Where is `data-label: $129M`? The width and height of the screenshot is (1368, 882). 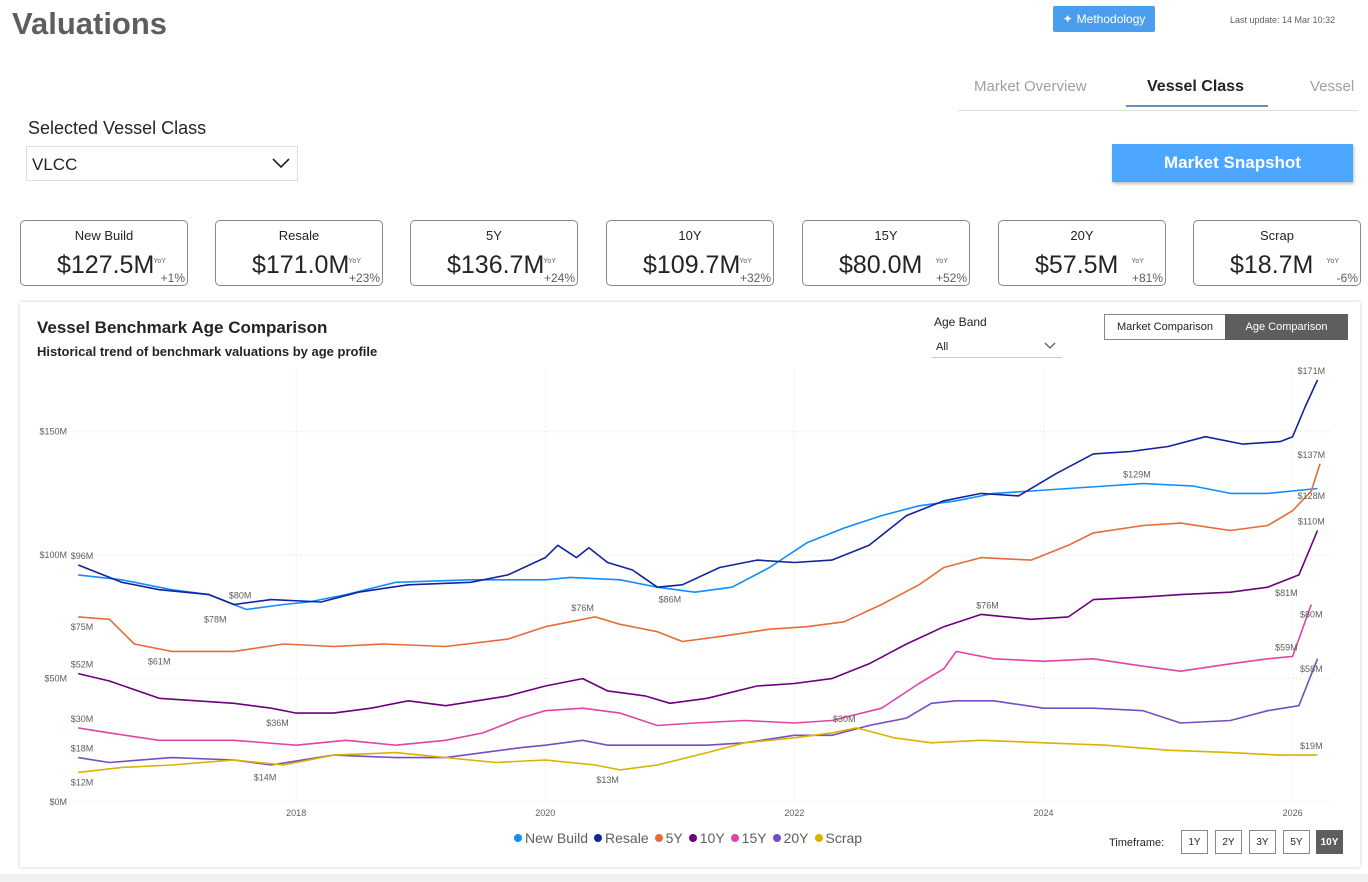 data-label: $129M is located at coordinates (1137, 475).